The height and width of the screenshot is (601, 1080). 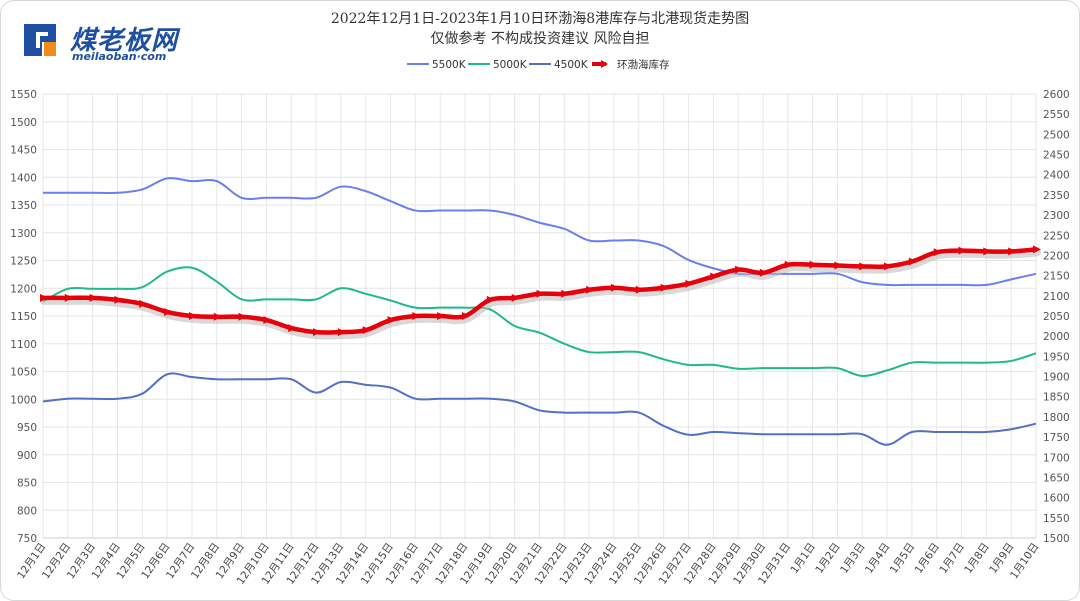 I want to click on left-axis-tick-label: 1150, so click(x=23, y=317).